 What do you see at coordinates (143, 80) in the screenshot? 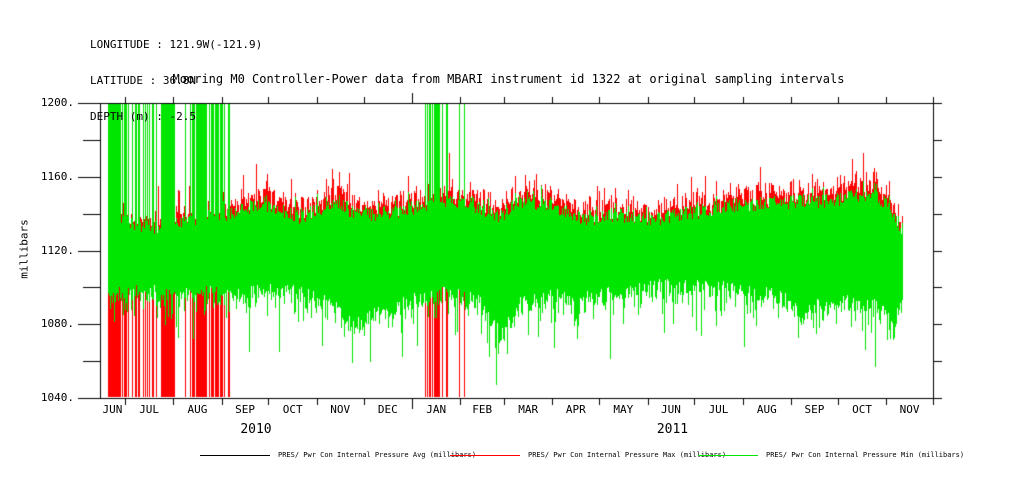
I see `latitude-text: LATITUDE : 36.8N` at bounding box center [143, 80].